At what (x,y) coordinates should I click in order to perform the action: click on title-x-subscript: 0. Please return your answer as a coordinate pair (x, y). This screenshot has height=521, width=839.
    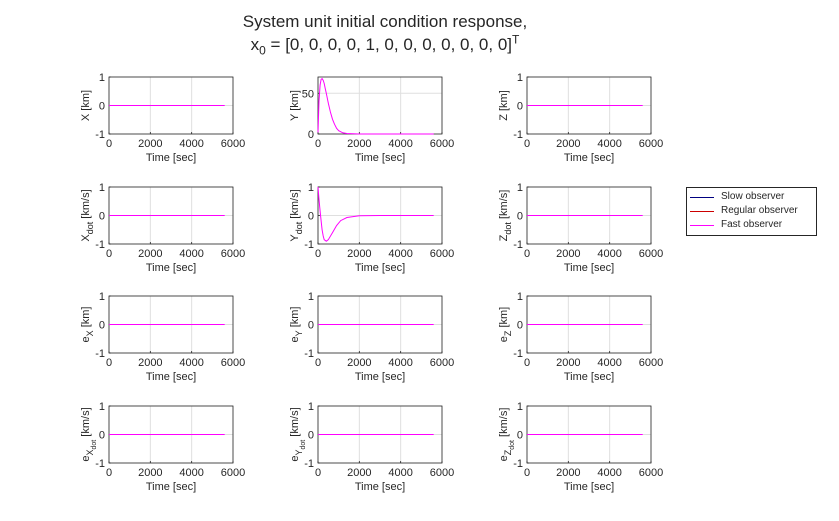
    Looking at the image, I should click on (262, 50).